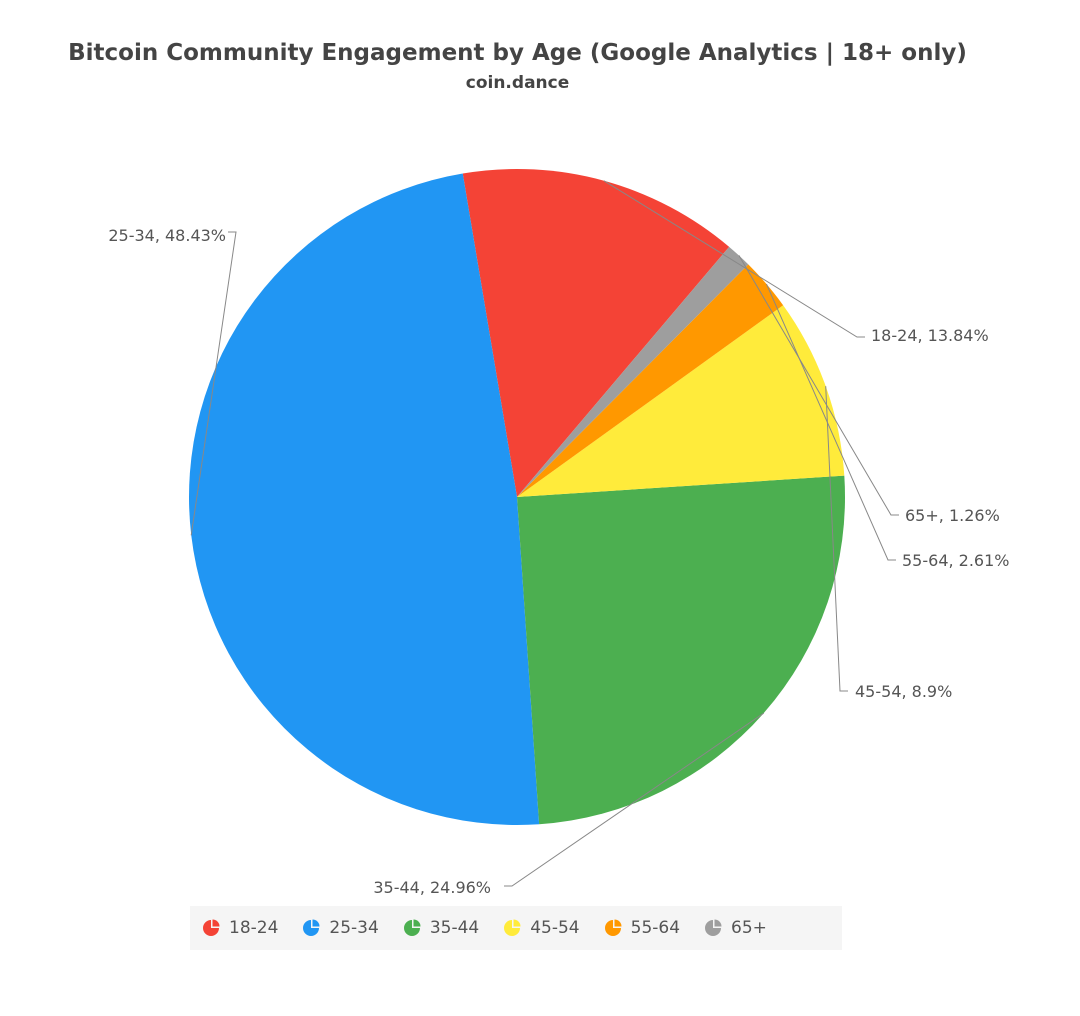 Image resolution: width=1080 pixels, height=1016 pixels. Describe the element at coordinates (749, 928) in the screenshot. I see `legend-label: 65+` at that location.